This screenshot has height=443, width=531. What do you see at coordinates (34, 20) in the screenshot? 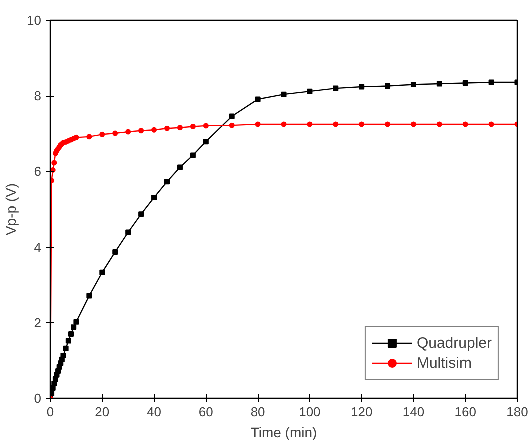
I see `y-tick-label: 10` at bounding box center [34, 20].